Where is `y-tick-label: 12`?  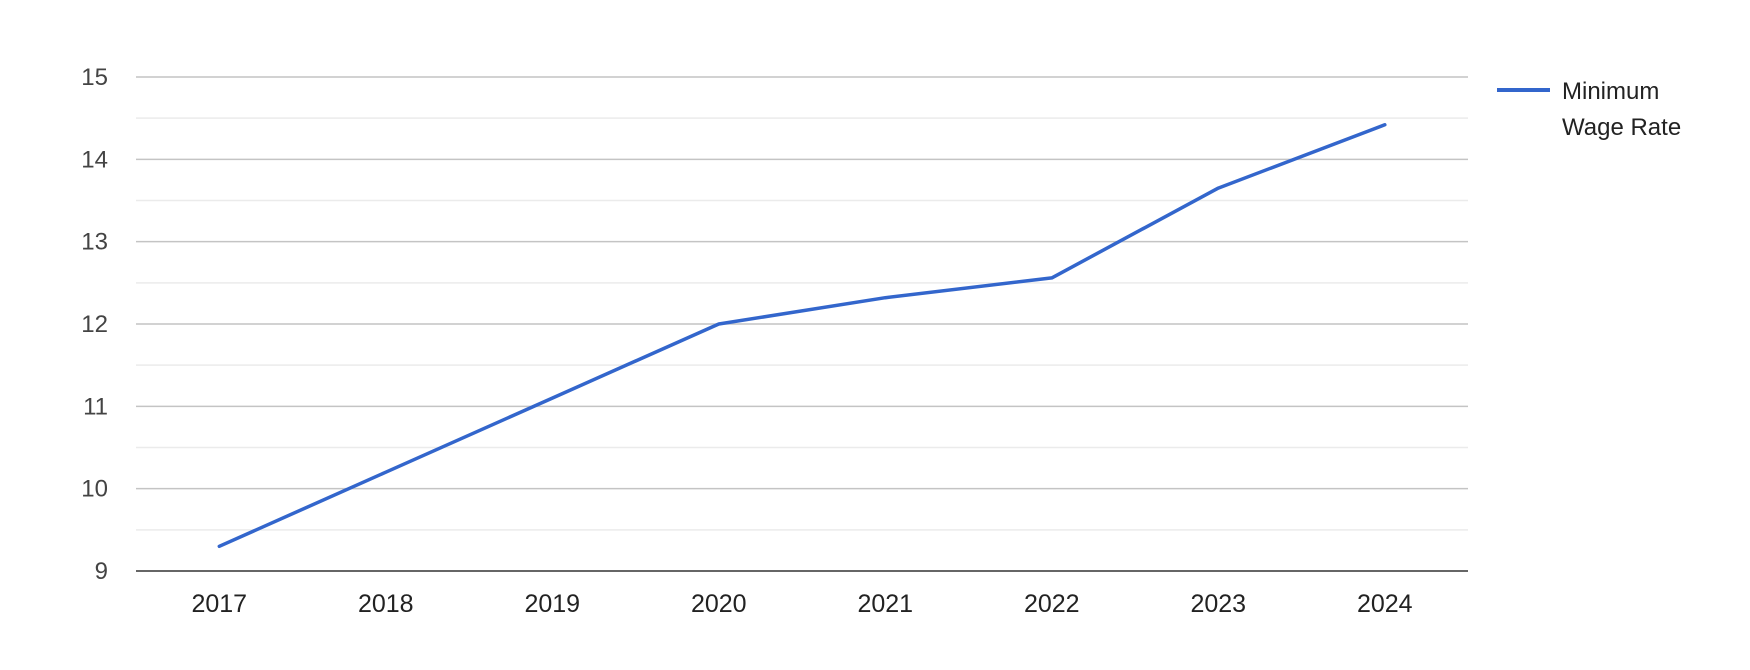
y-tick-label: 12 is located at coordinates (94, 324).